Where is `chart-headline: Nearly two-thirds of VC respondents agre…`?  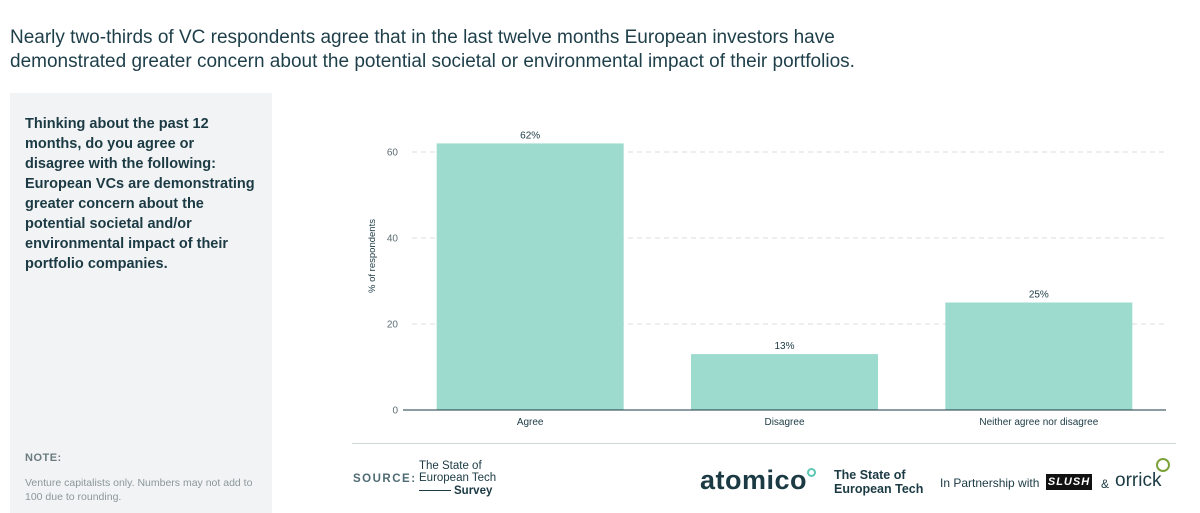 chart-headline: Nearly two-thirds of VC respondents agre… is located at coordinates (432, 49).